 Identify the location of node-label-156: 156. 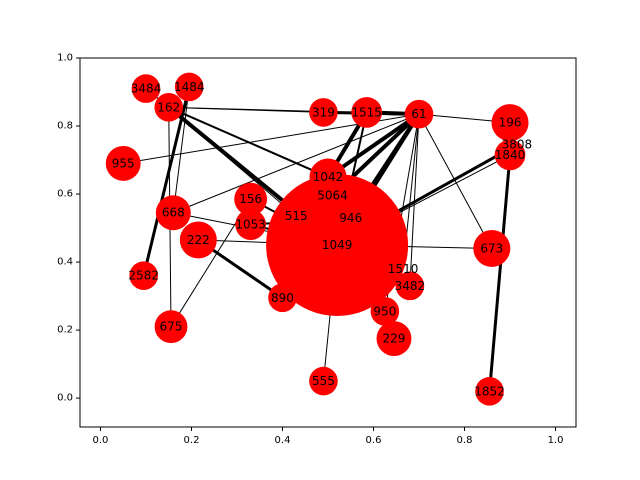
(250, 199).